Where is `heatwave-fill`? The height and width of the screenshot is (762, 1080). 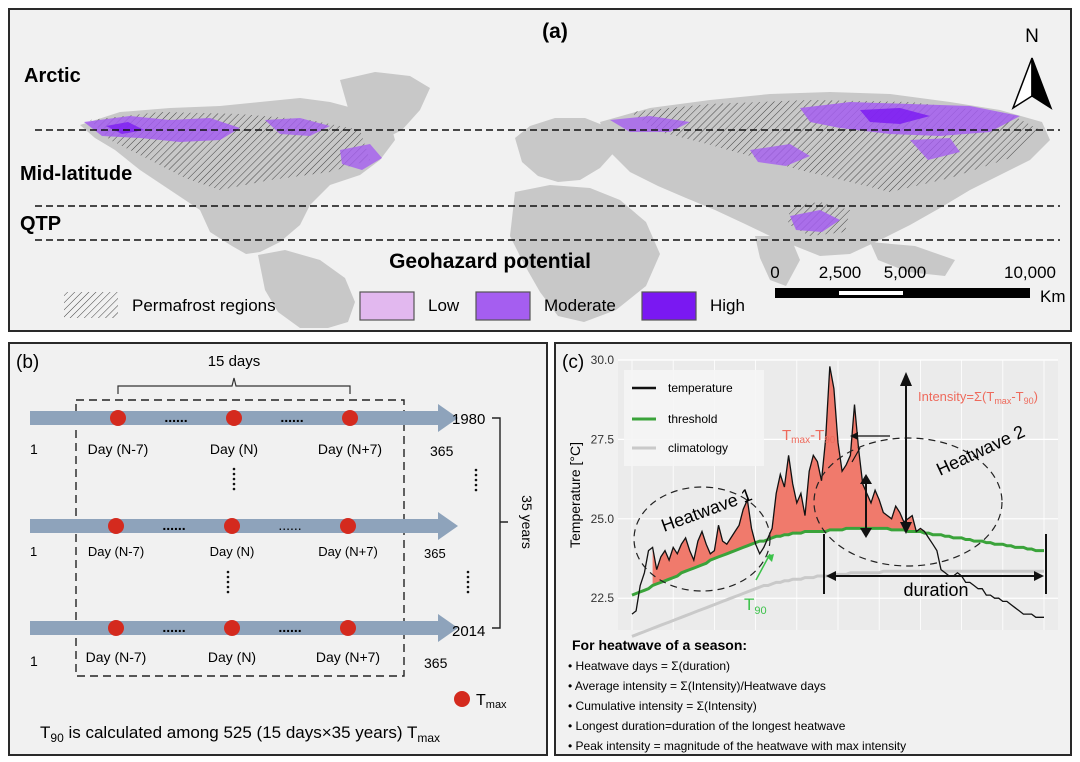 heatwave-fill is located at coordinates (788, 476).